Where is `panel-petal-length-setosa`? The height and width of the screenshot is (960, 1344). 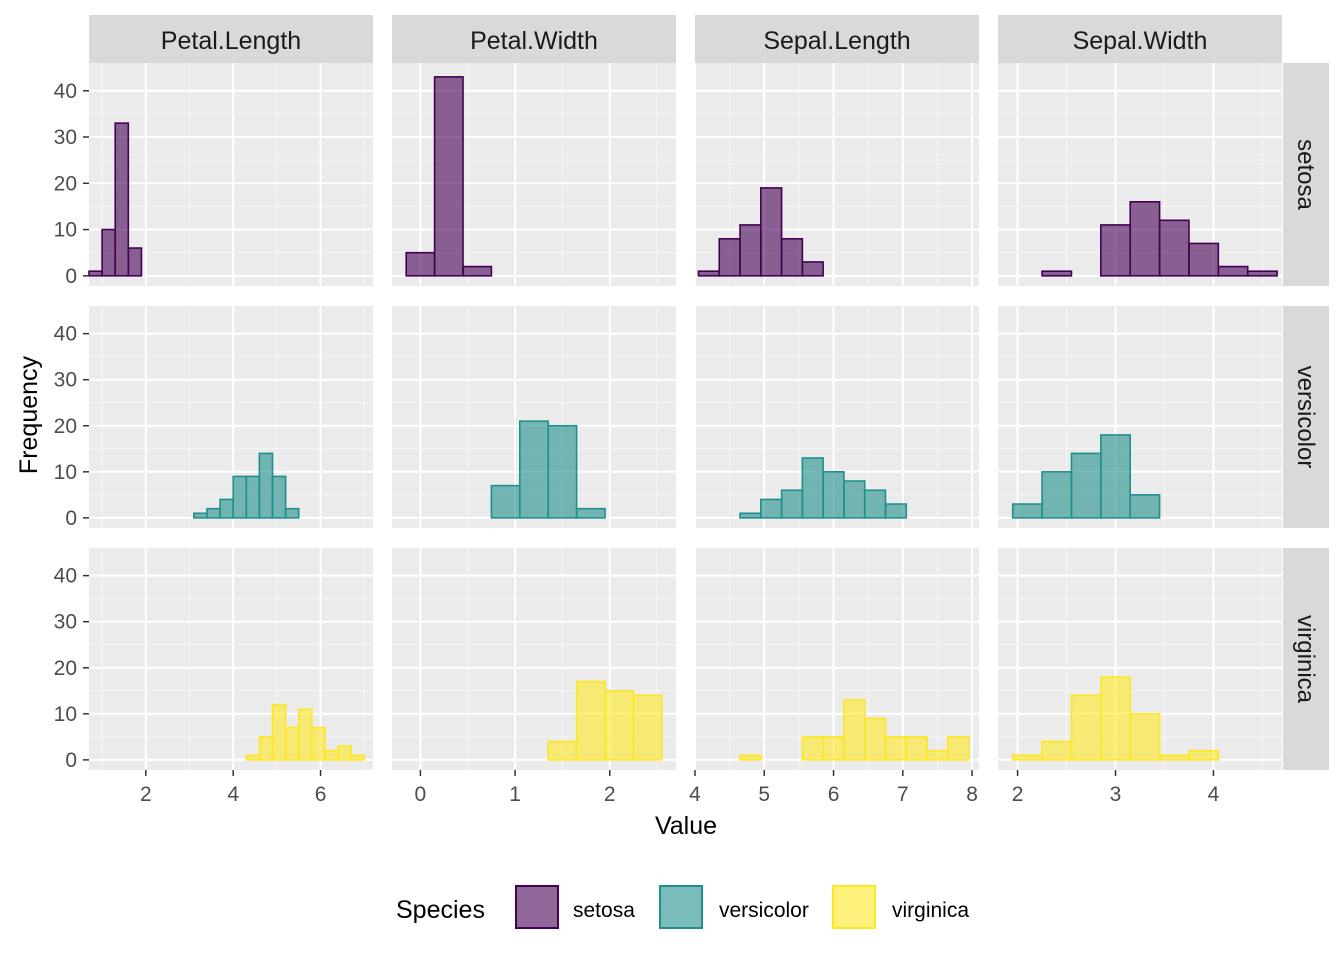 panel-petal-length-setosa is located at coordinates (230, 174).